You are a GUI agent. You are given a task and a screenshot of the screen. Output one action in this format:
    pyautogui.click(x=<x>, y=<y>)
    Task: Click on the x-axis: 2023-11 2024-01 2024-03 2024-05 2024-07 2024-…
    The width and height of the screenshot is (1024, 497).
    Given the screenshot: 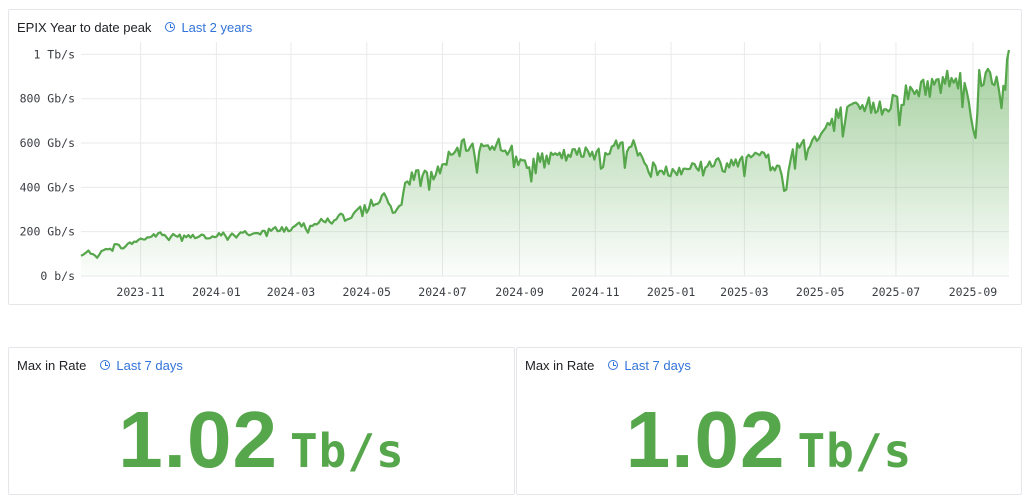 What is the action you would take?
    pyautogui.click(x=556, y=292)
    